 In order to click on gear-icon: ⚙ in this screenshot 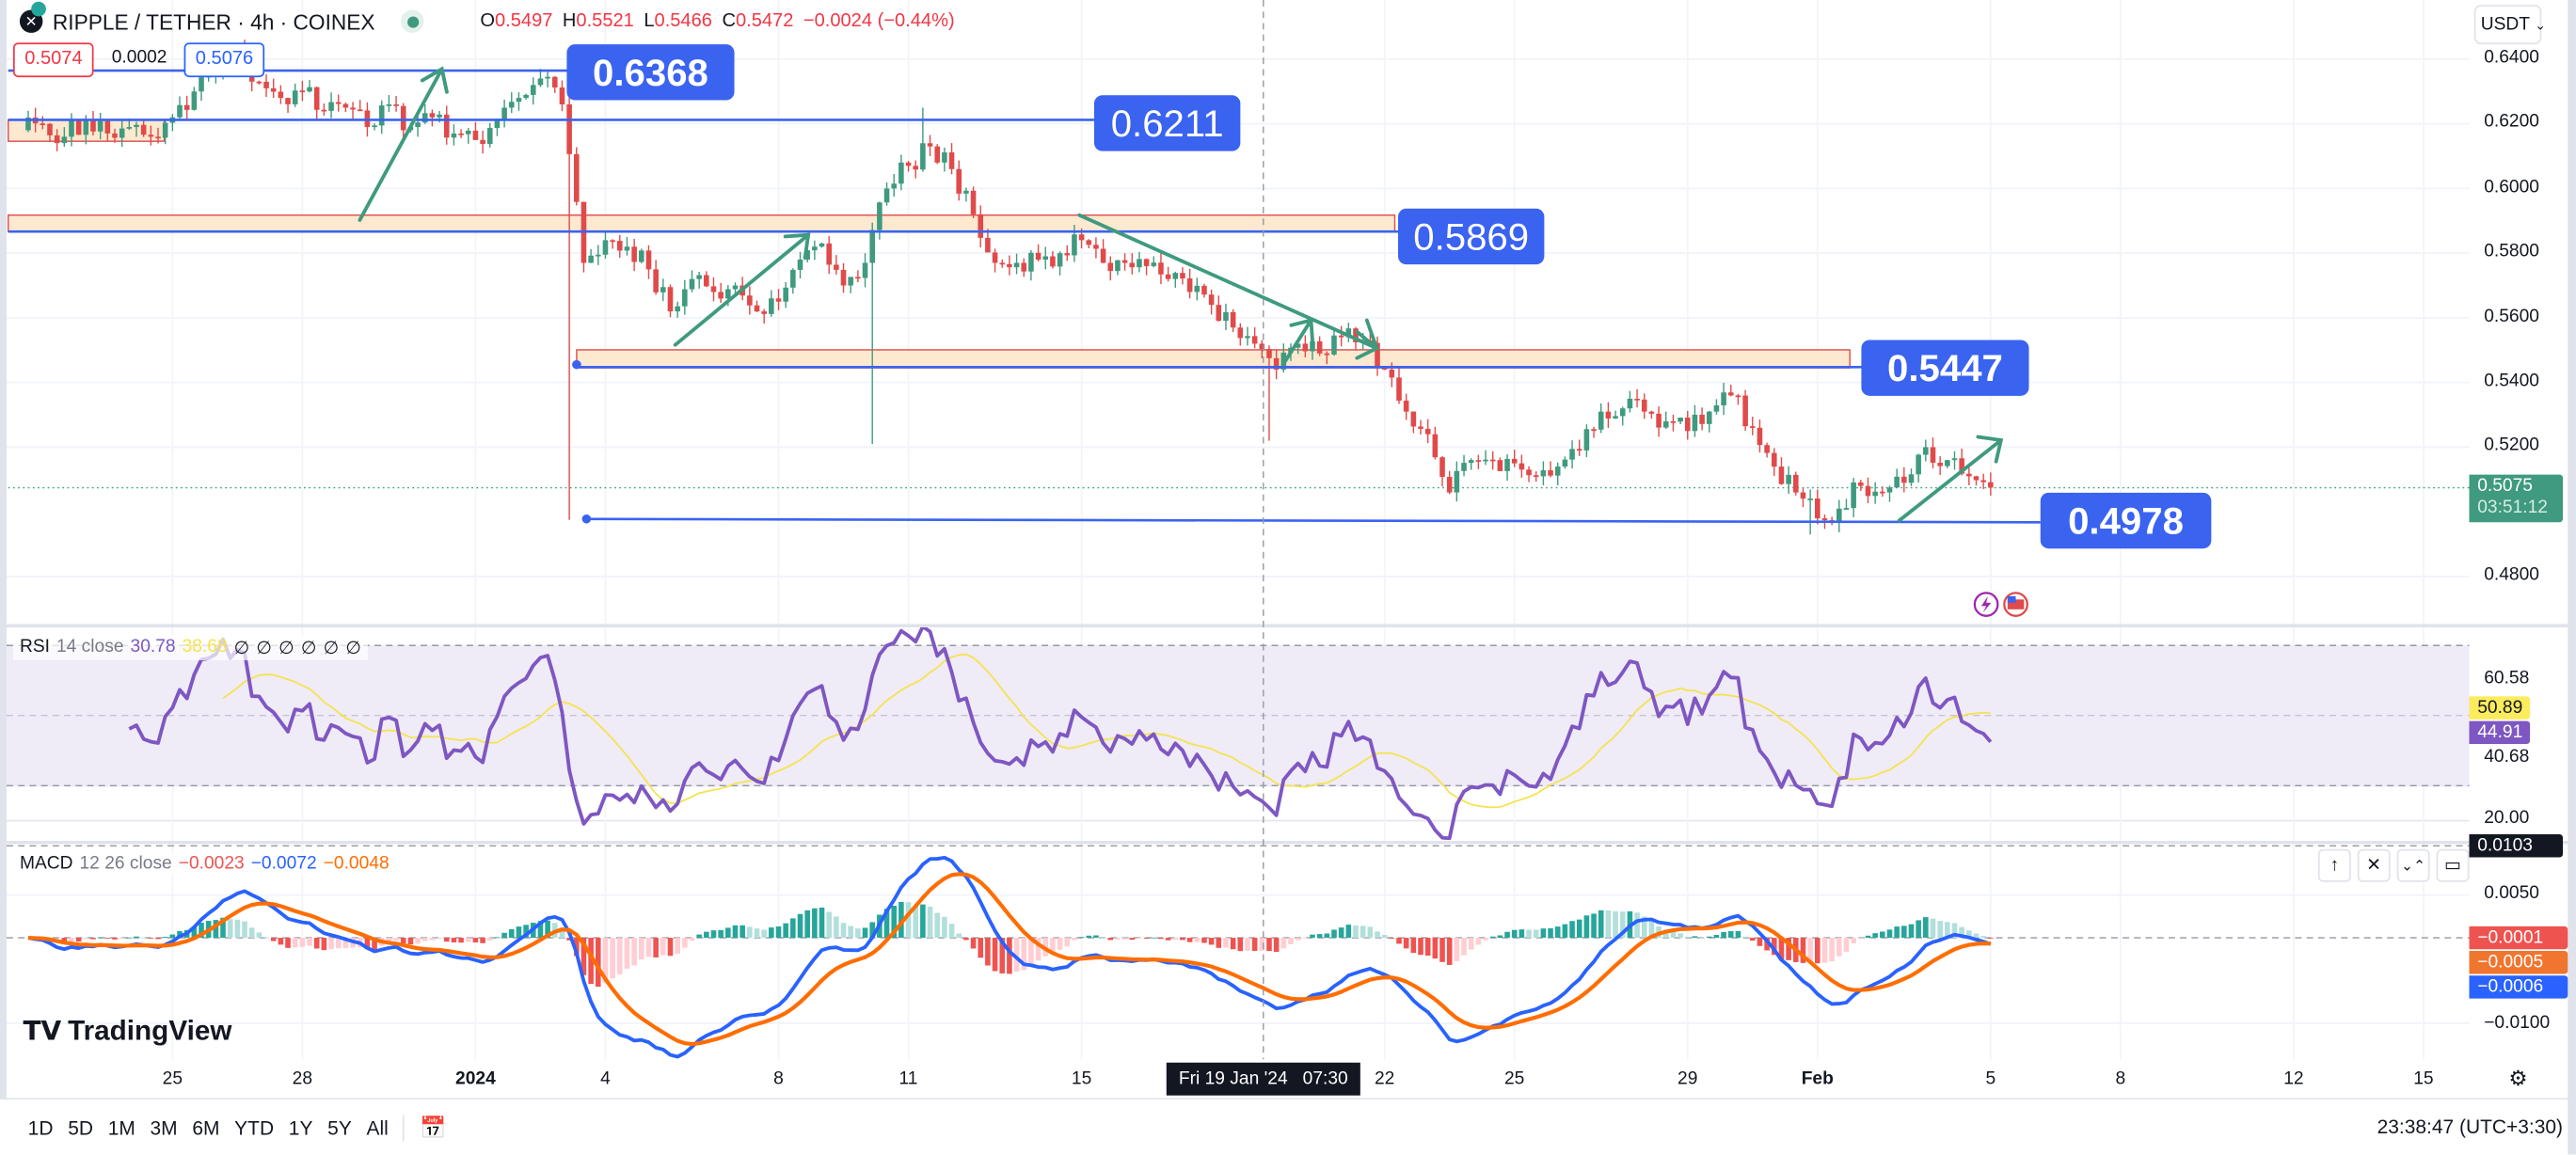, I will do `click(2518, 1078)`.